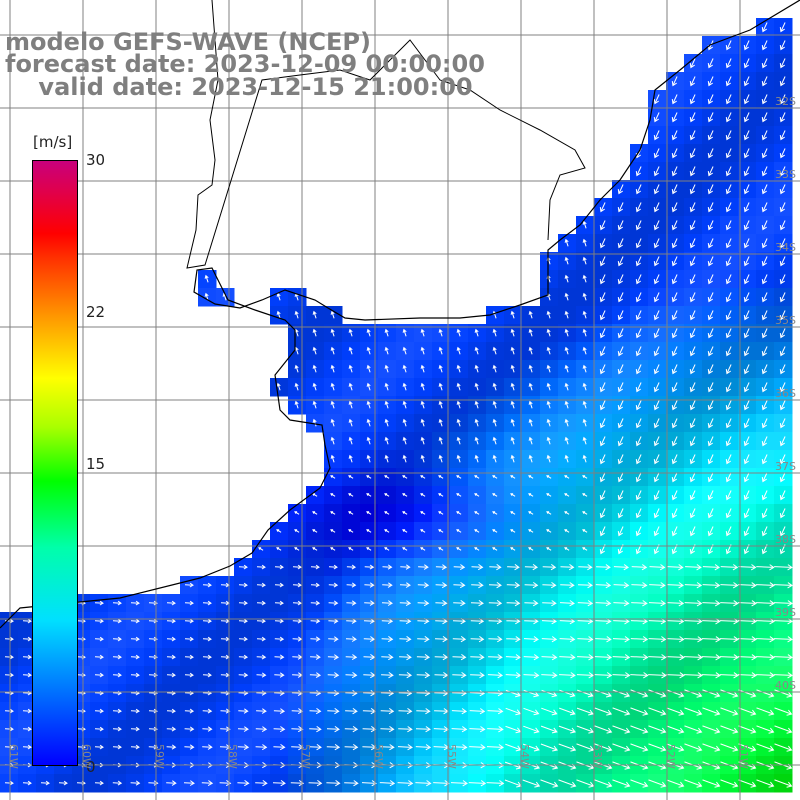 Image resolution: width=800 pixels, height=800 pixels. I want to click on lat-label-38s: 38S, so click(785, 539).